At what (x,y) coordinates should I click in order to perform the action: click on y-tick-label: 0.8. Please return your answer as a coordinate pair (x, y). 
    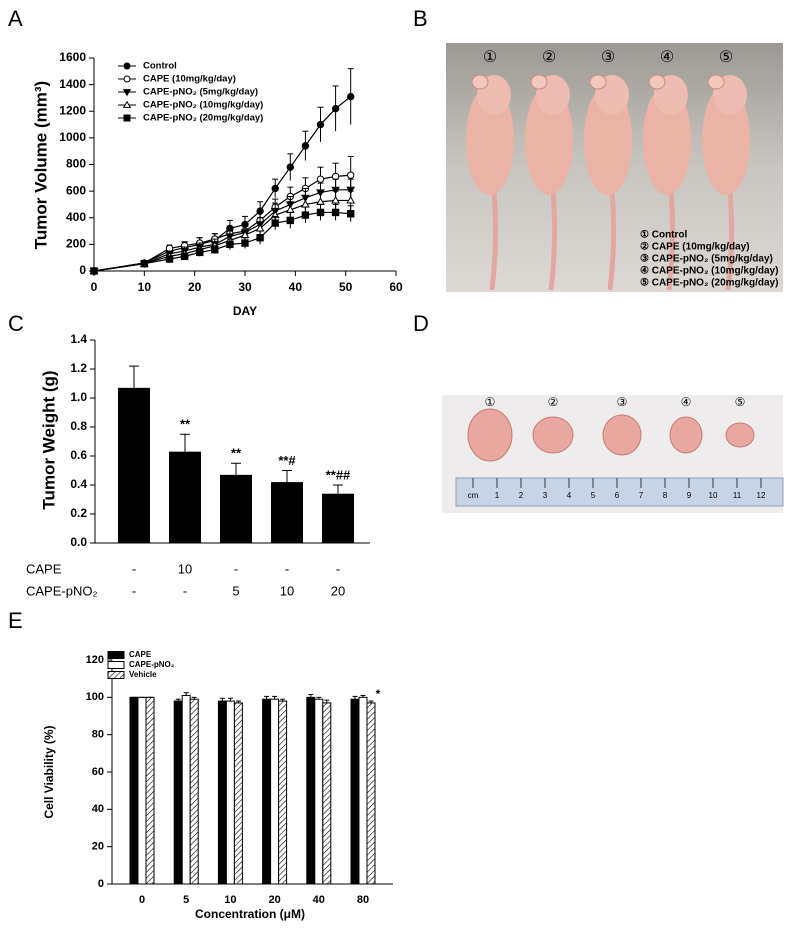
    Looking at the image, I should click on (78, 426).